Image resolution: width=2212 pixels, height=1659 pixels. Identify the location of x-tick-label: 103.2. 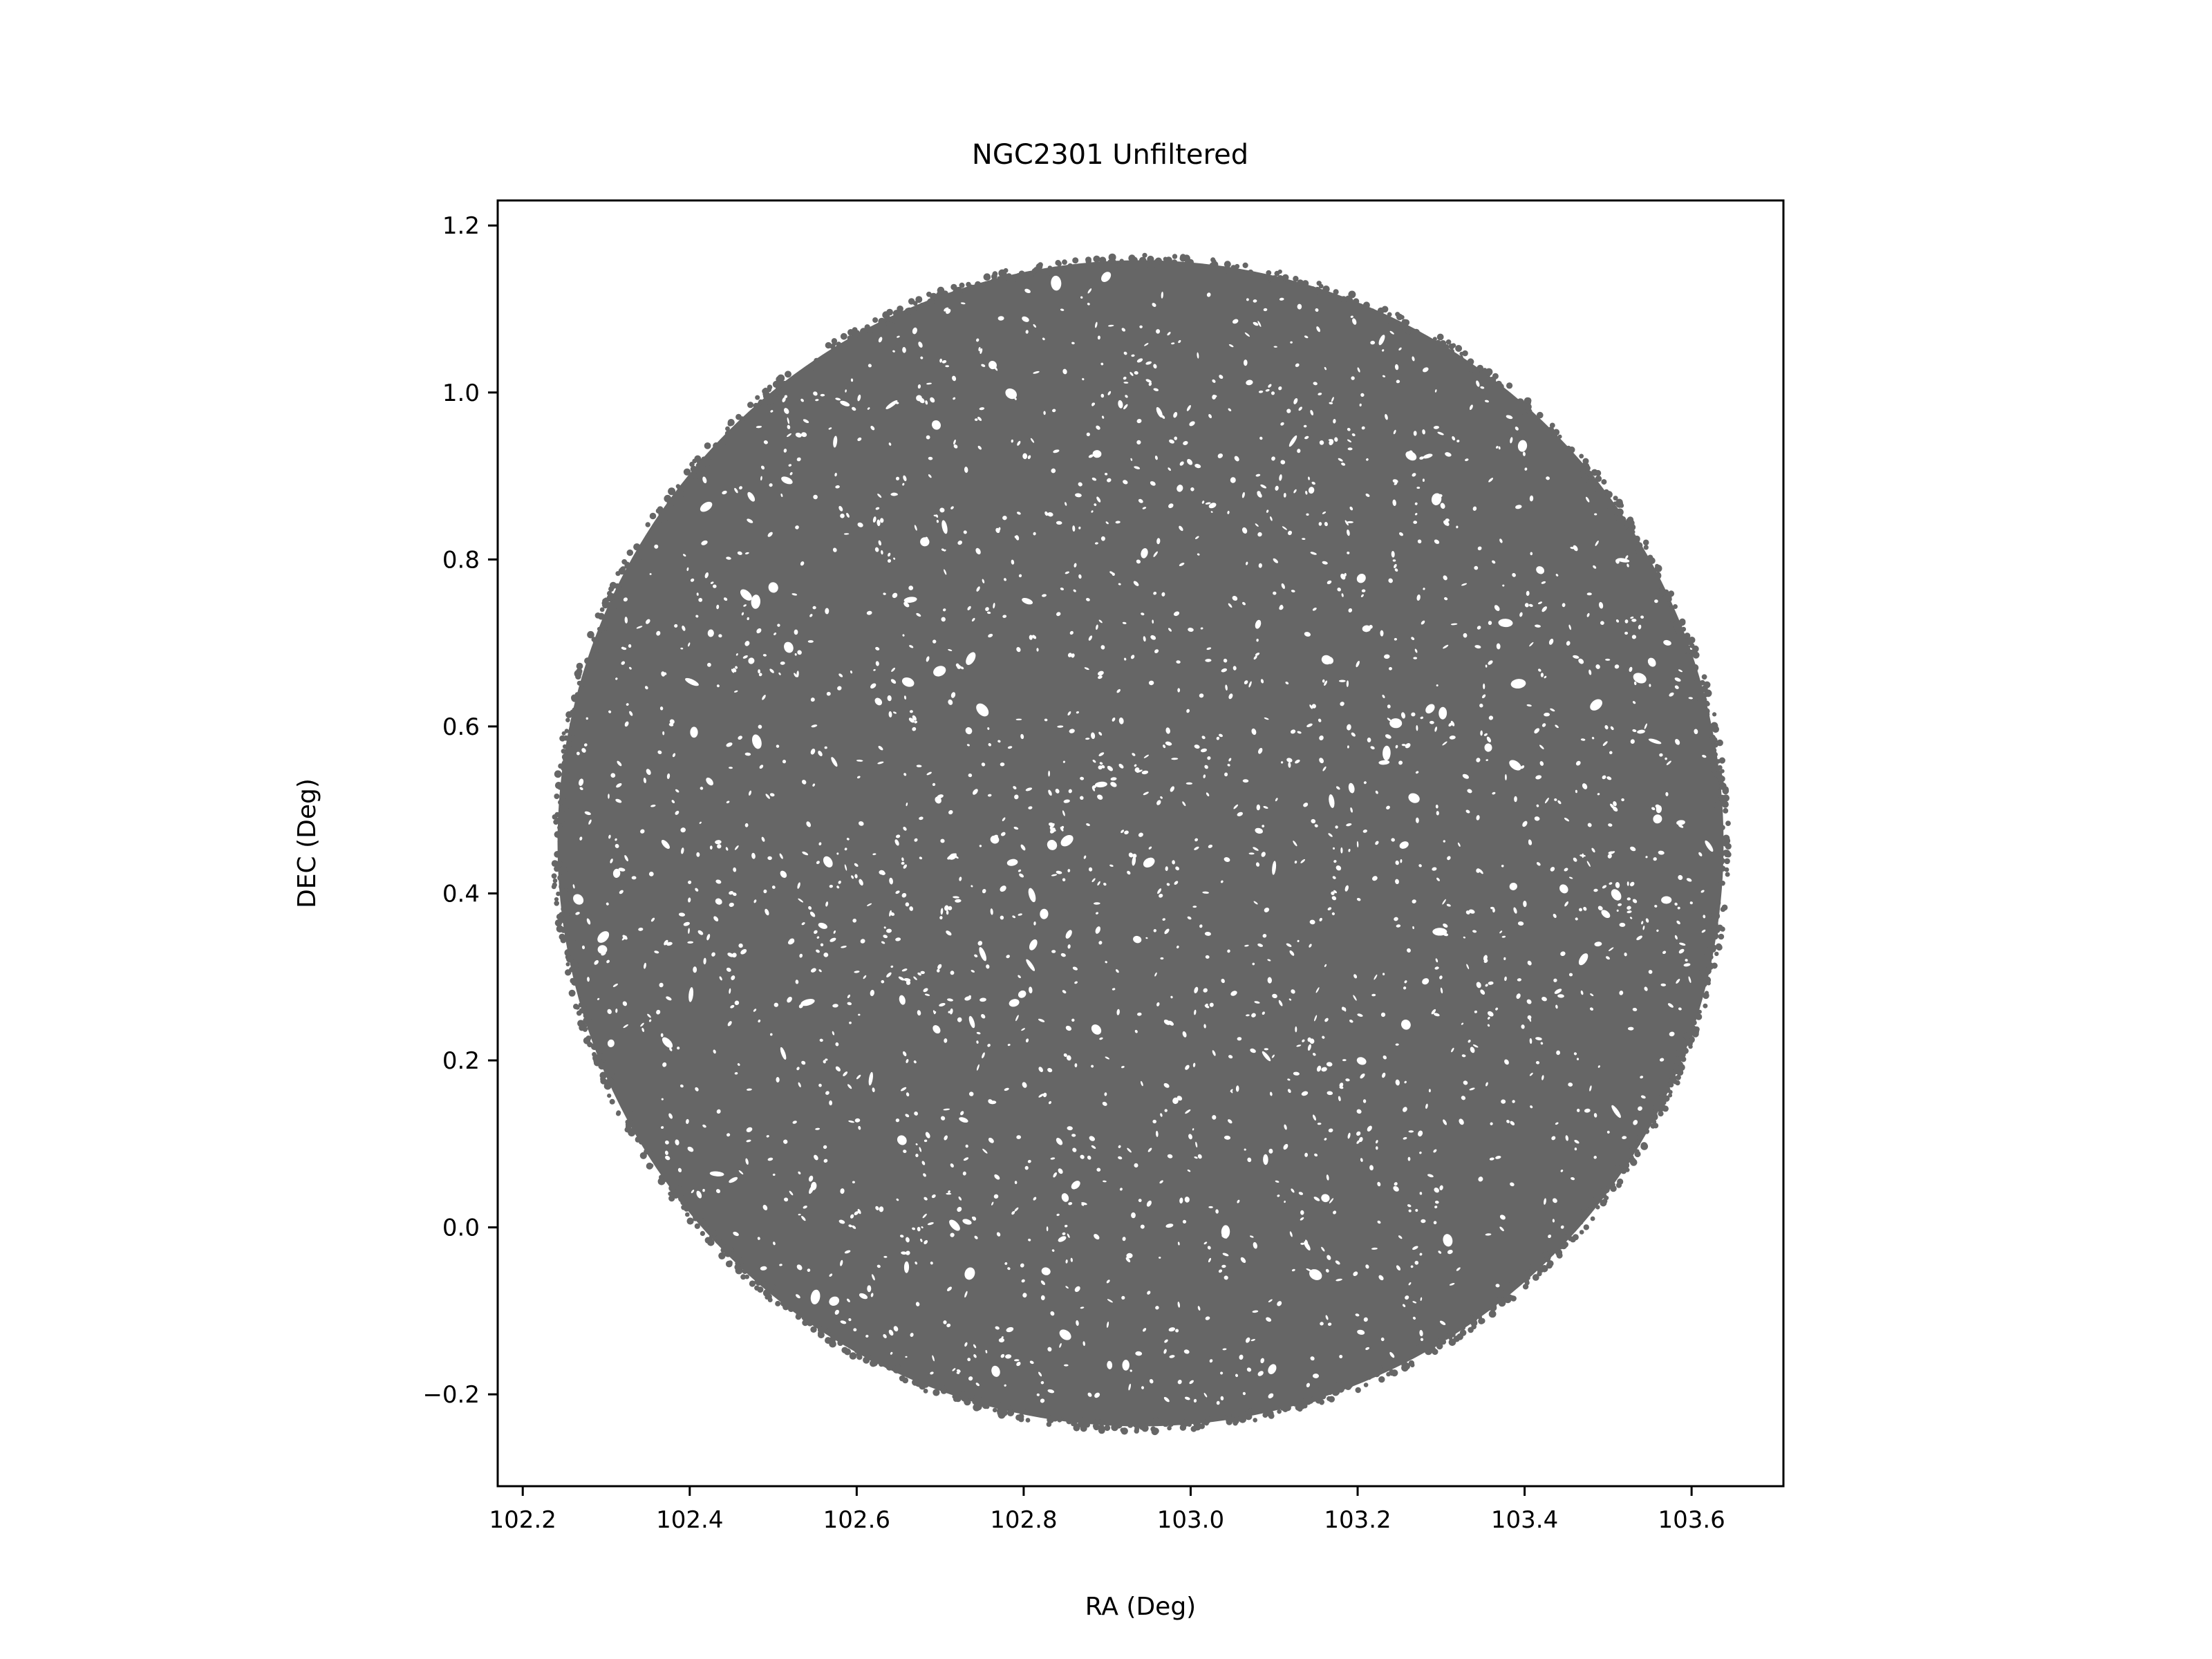
(1357, 1520).